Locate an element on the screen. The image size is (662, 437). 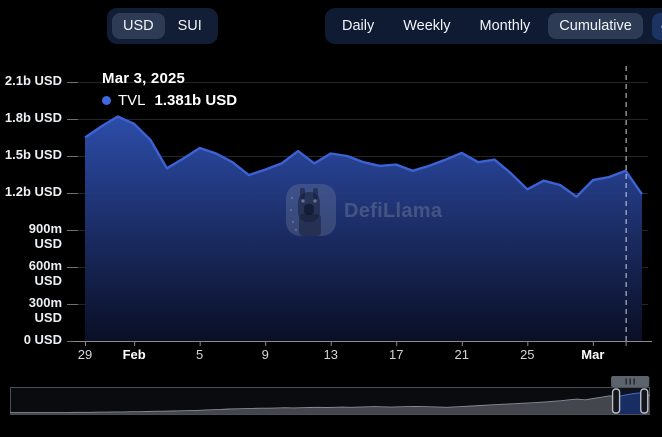
navigator-right-handle is located at coordinates (644, 401).